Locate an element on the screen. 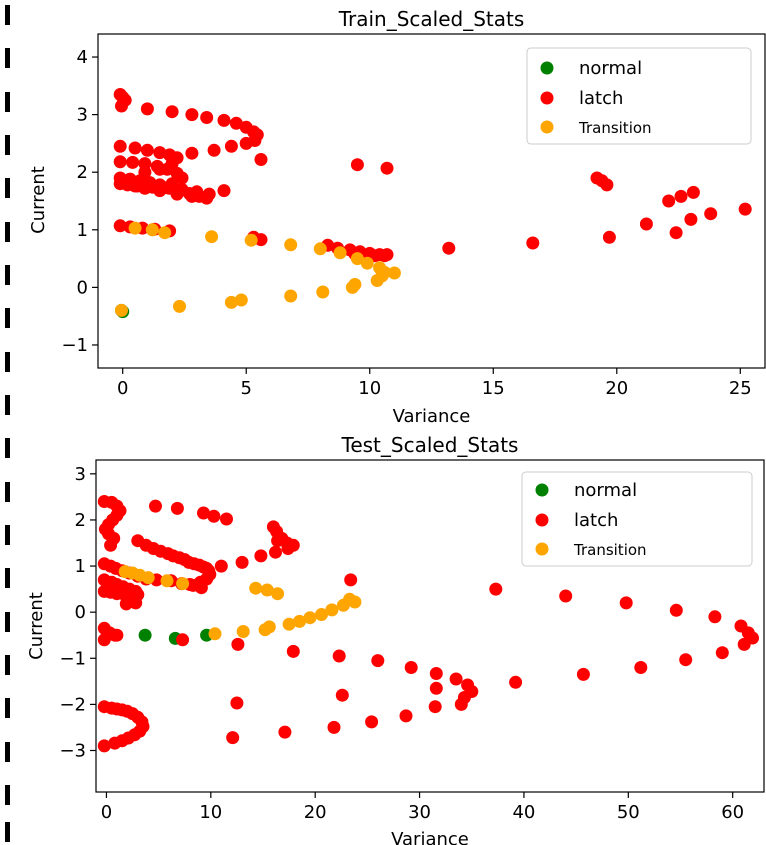 This screenshot has width=766, height=845. x-tick-label: 40 is located at coordinates (523, 812).